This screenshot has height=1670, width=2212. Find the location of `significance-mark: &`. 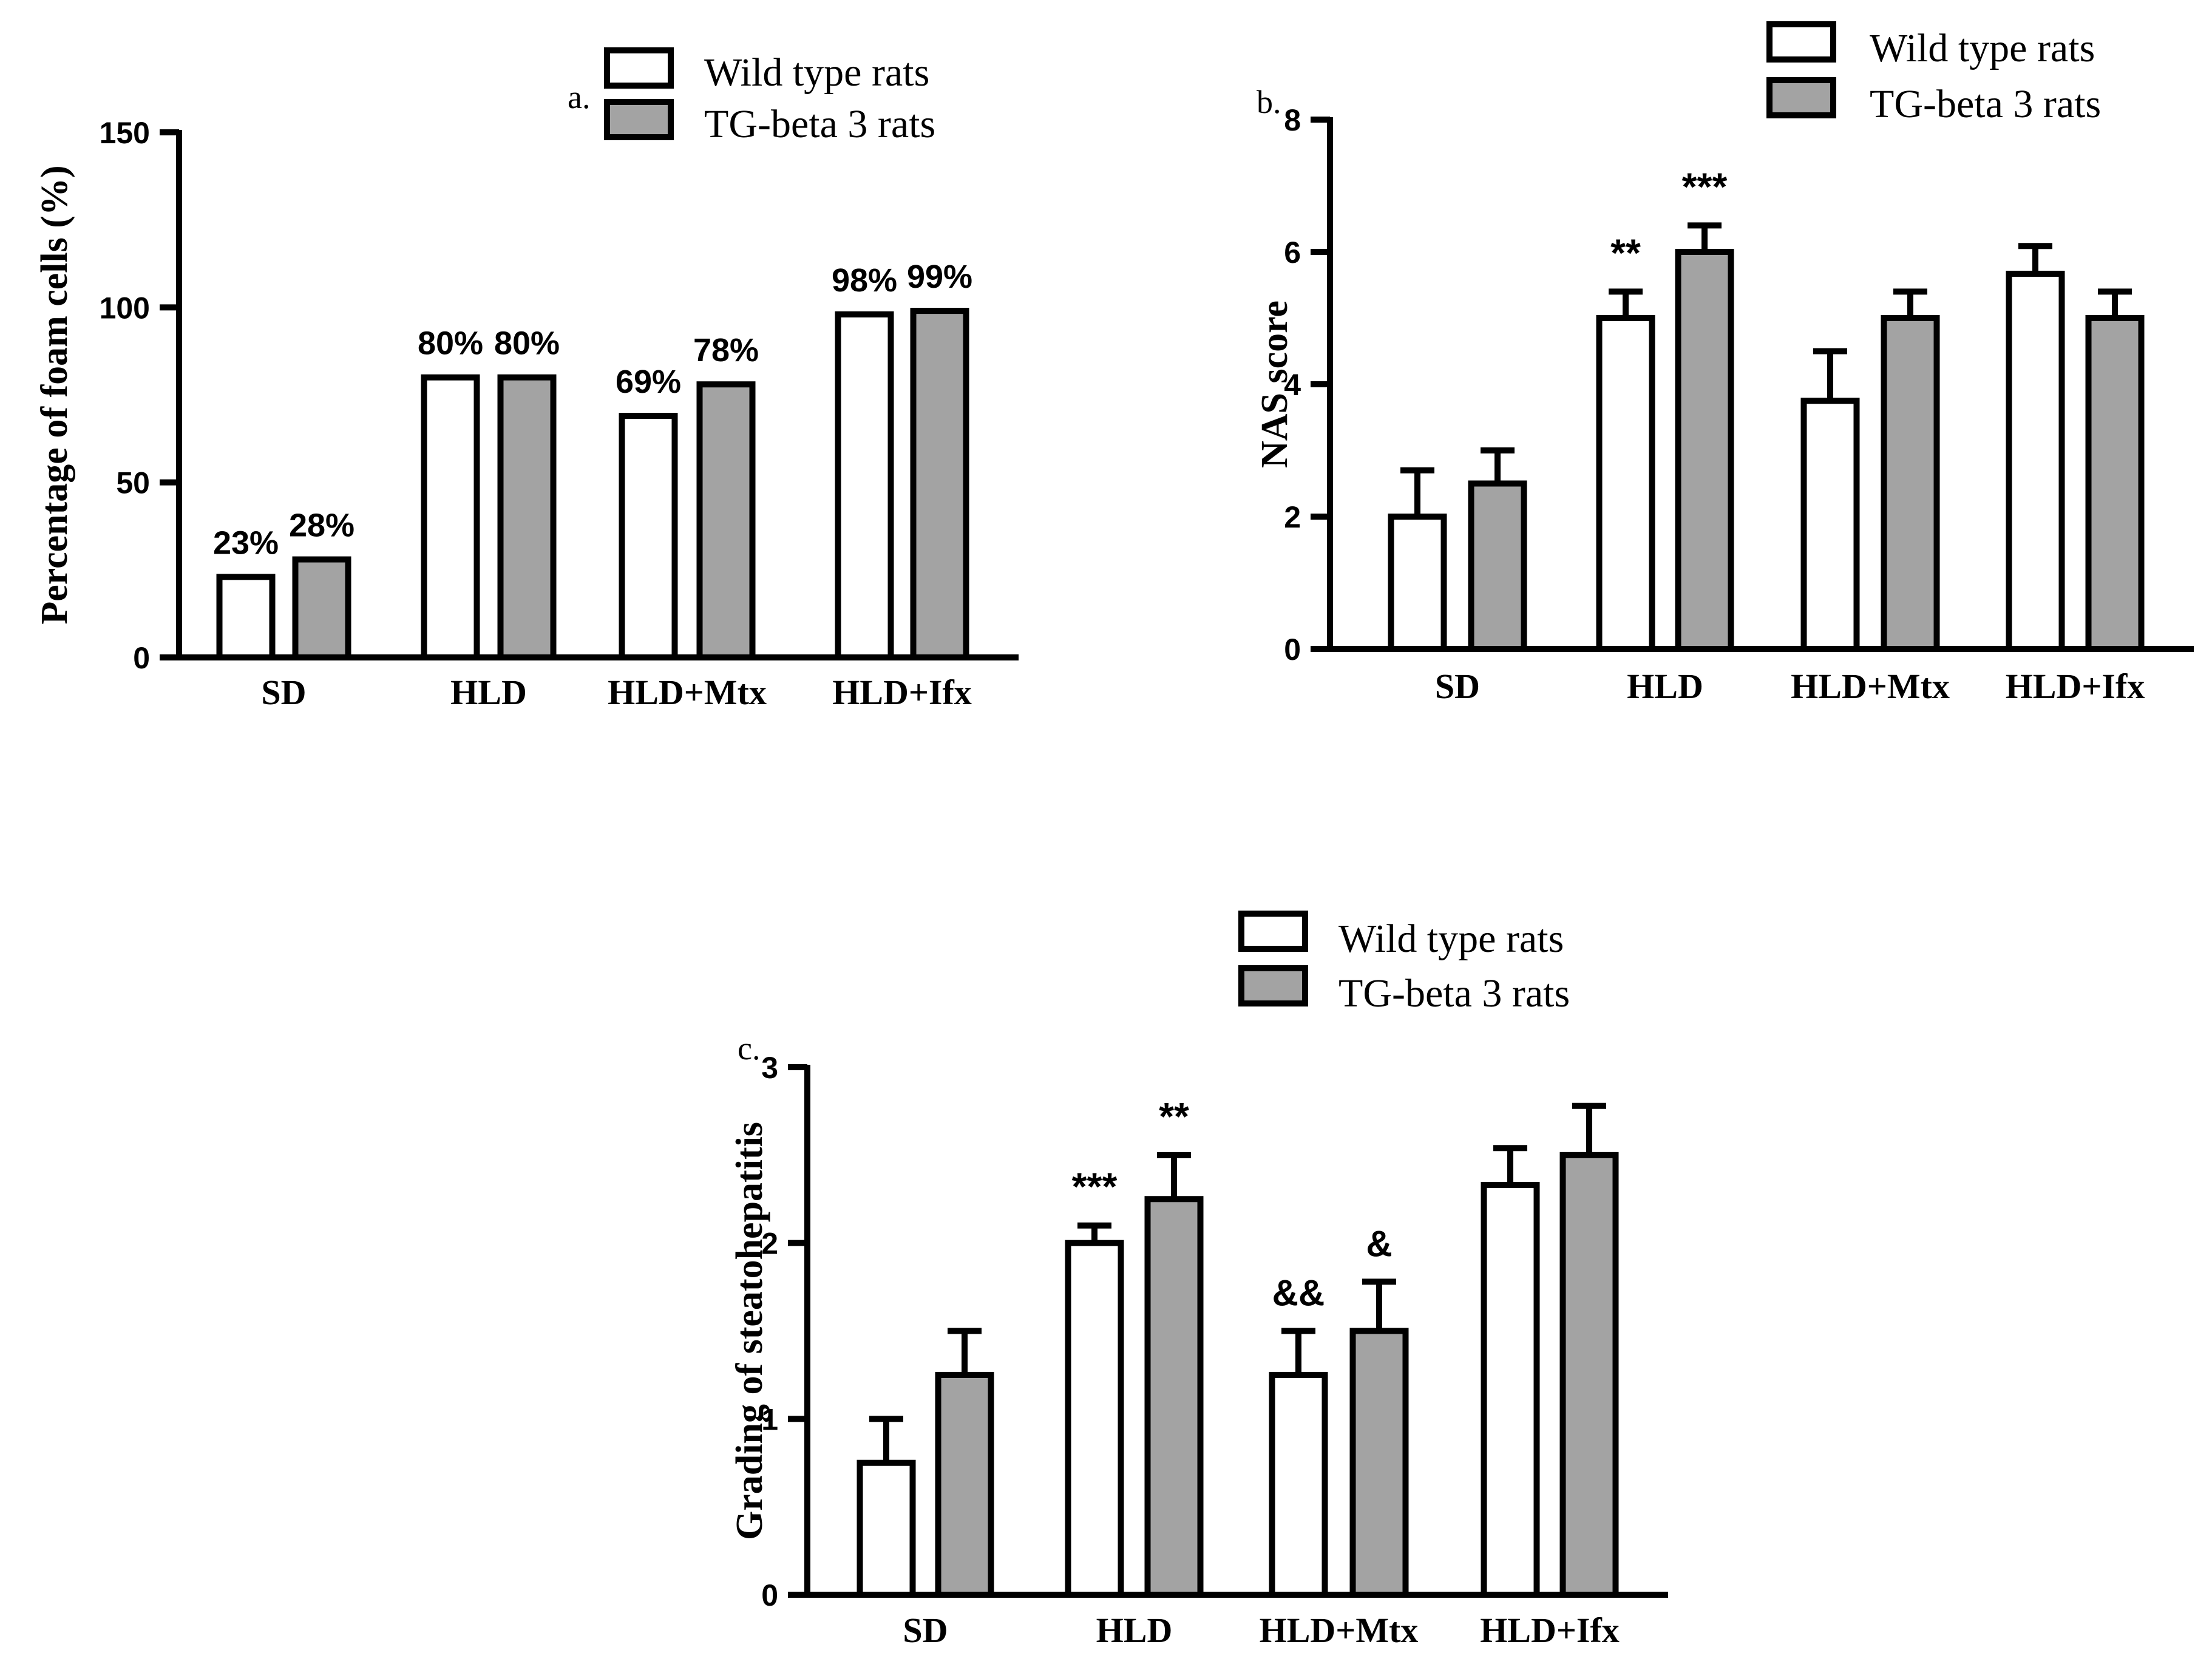

significance-mark: & is located at coordinates (1379, 1243).